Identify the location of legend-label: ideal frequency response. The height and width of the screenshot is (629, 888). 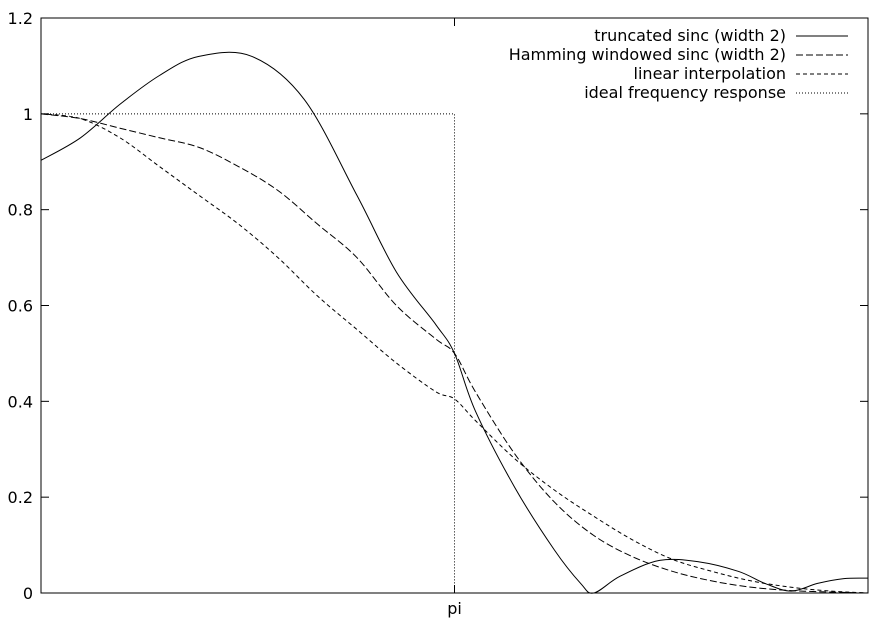
(685, 92).